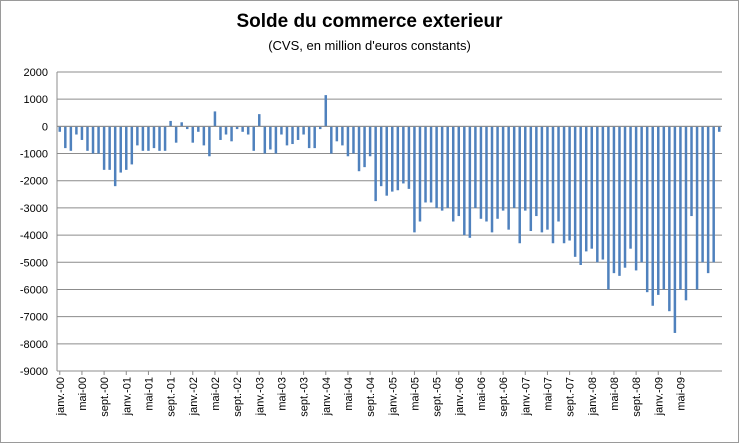 The height and width of the screenshot is (443, 739). Describe the element at coordinates (438, 397) in the screenshot. I see `x-tick-label: sept.-05` at that location.